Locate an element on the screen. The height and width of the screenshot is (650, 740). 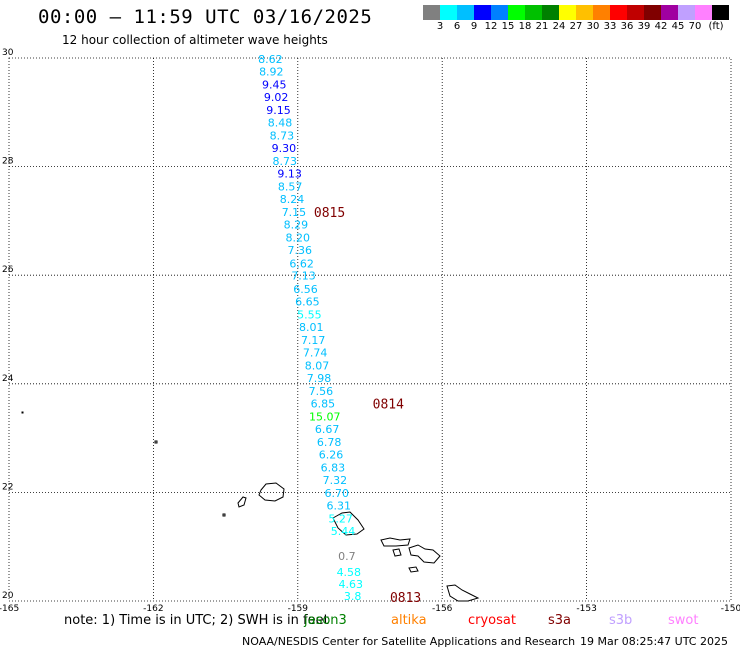
wave-height-value: 6.31 is located at coordinates (338, 505).